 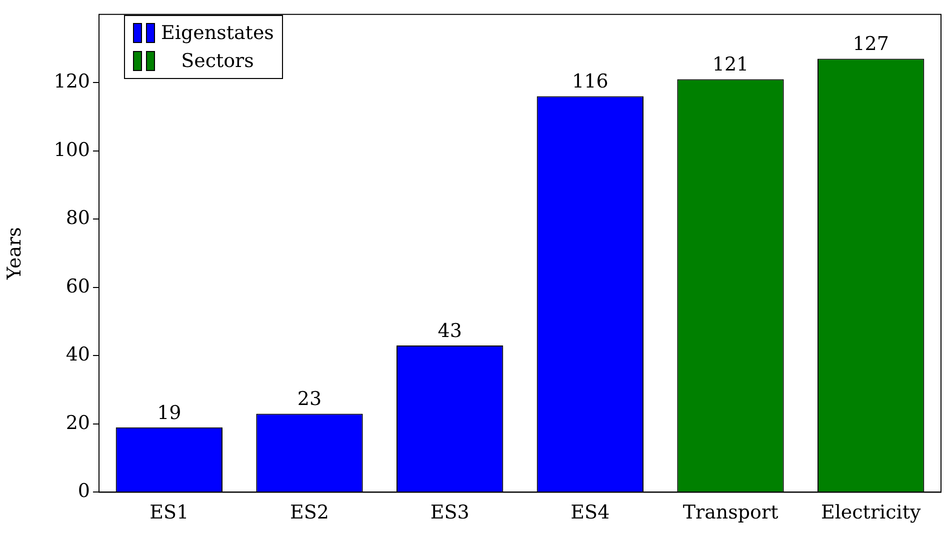 What do you see at coordinates (78, 355) in the screenshot?
I see `y-tick-label: 40` at bounding box center [78, 355].